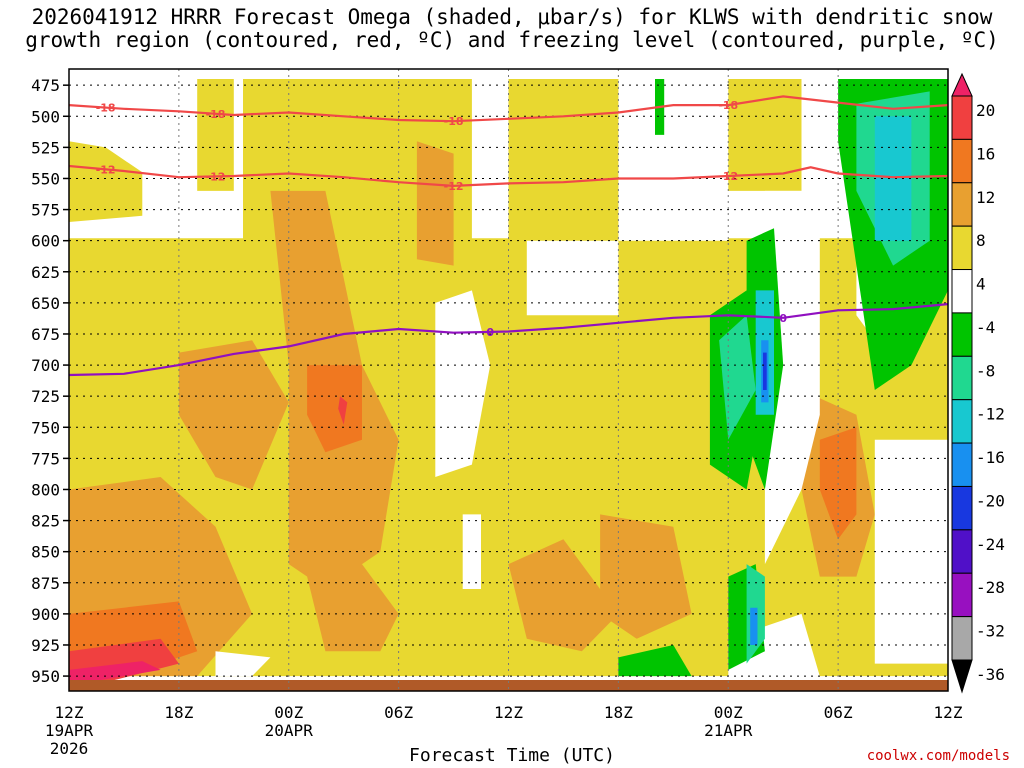 The image size is (1024, 768). I want to click on contour-label--12-0: -12, so click(106, 169).